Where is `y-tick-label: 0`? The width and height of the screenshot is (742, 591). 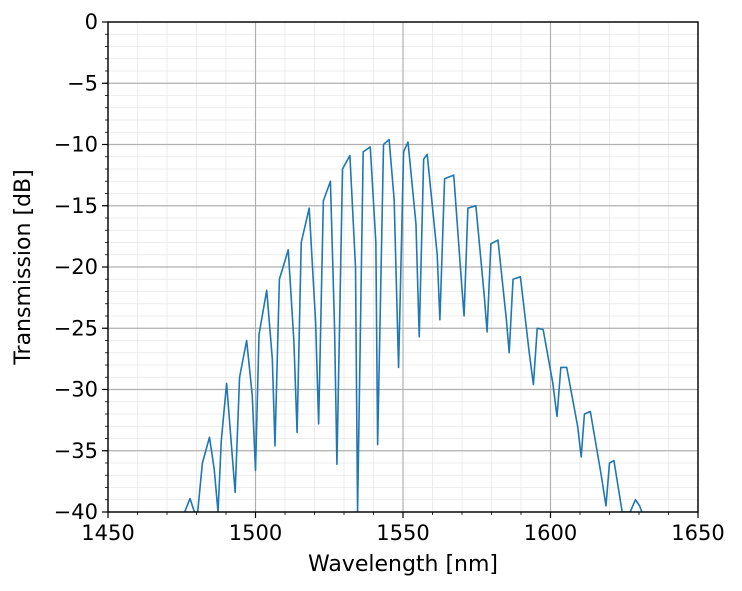
y-tick-label: 0 is located at coordinates (91, 22).